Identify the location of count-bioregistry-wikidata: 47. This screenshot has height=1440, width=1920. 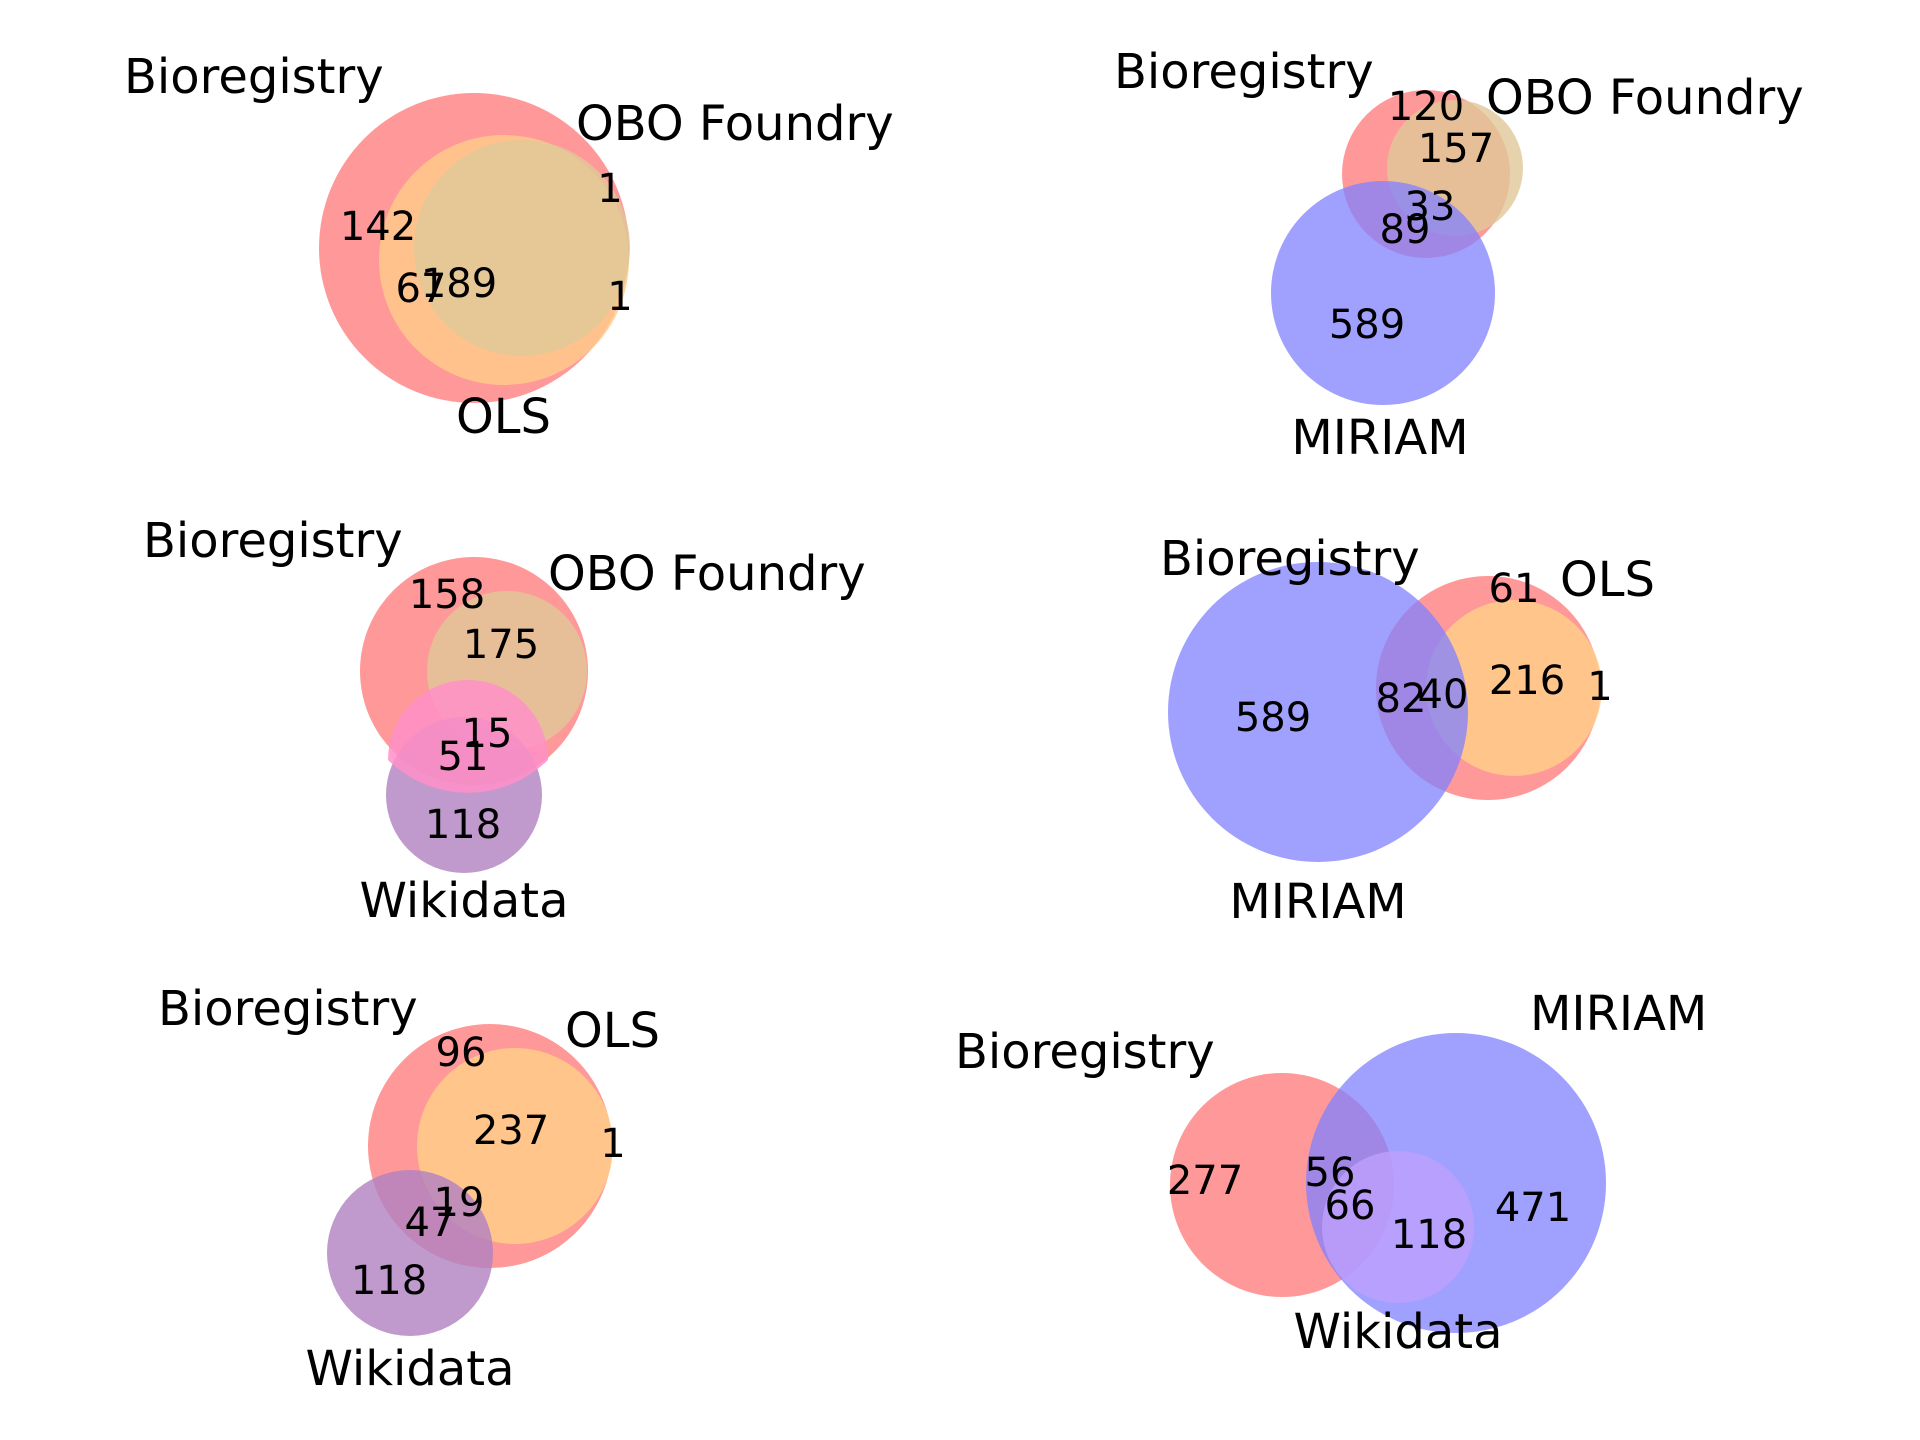
(430, 1223).